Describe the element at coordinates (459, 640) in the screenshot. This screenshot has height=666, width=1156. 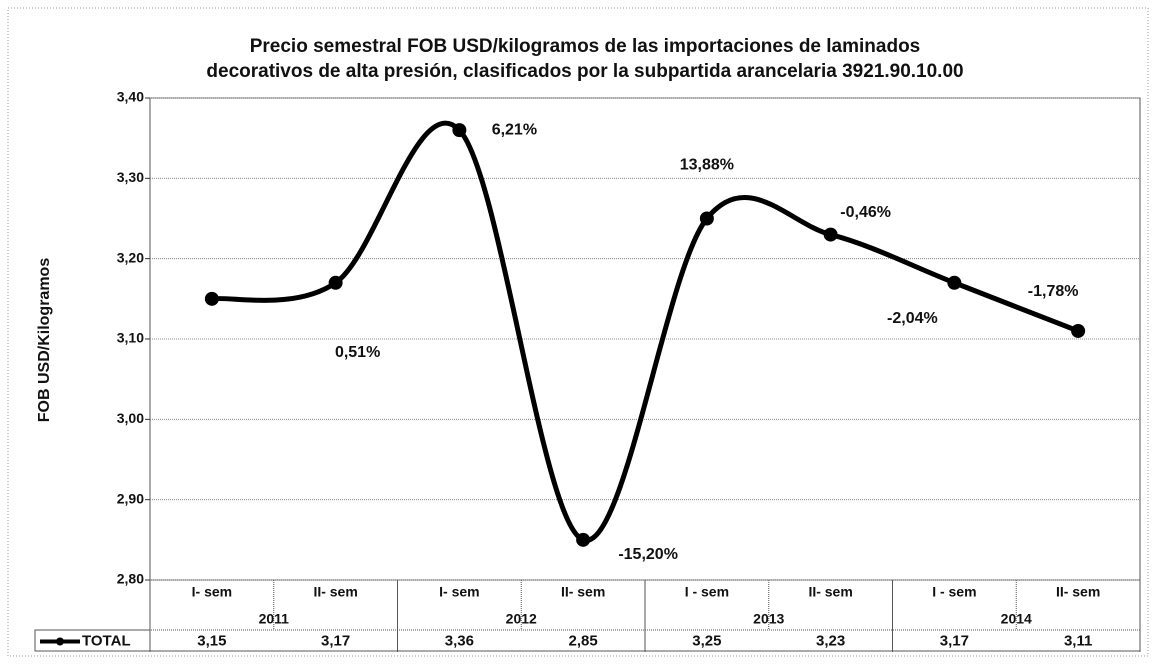
I see `table-value: 3,36` at that location.